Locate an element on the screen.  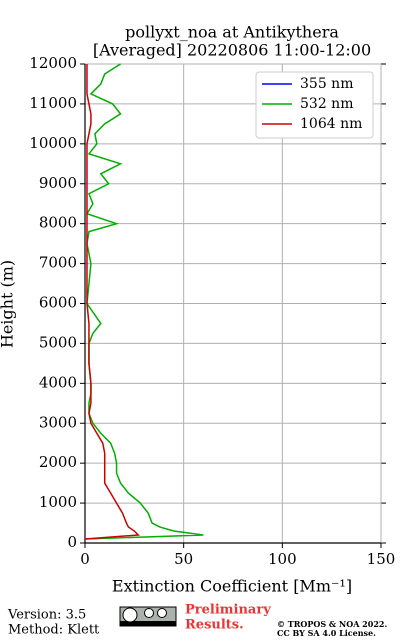
license: CC BY SA 4.0 License. is located at coordinates (326, 633).